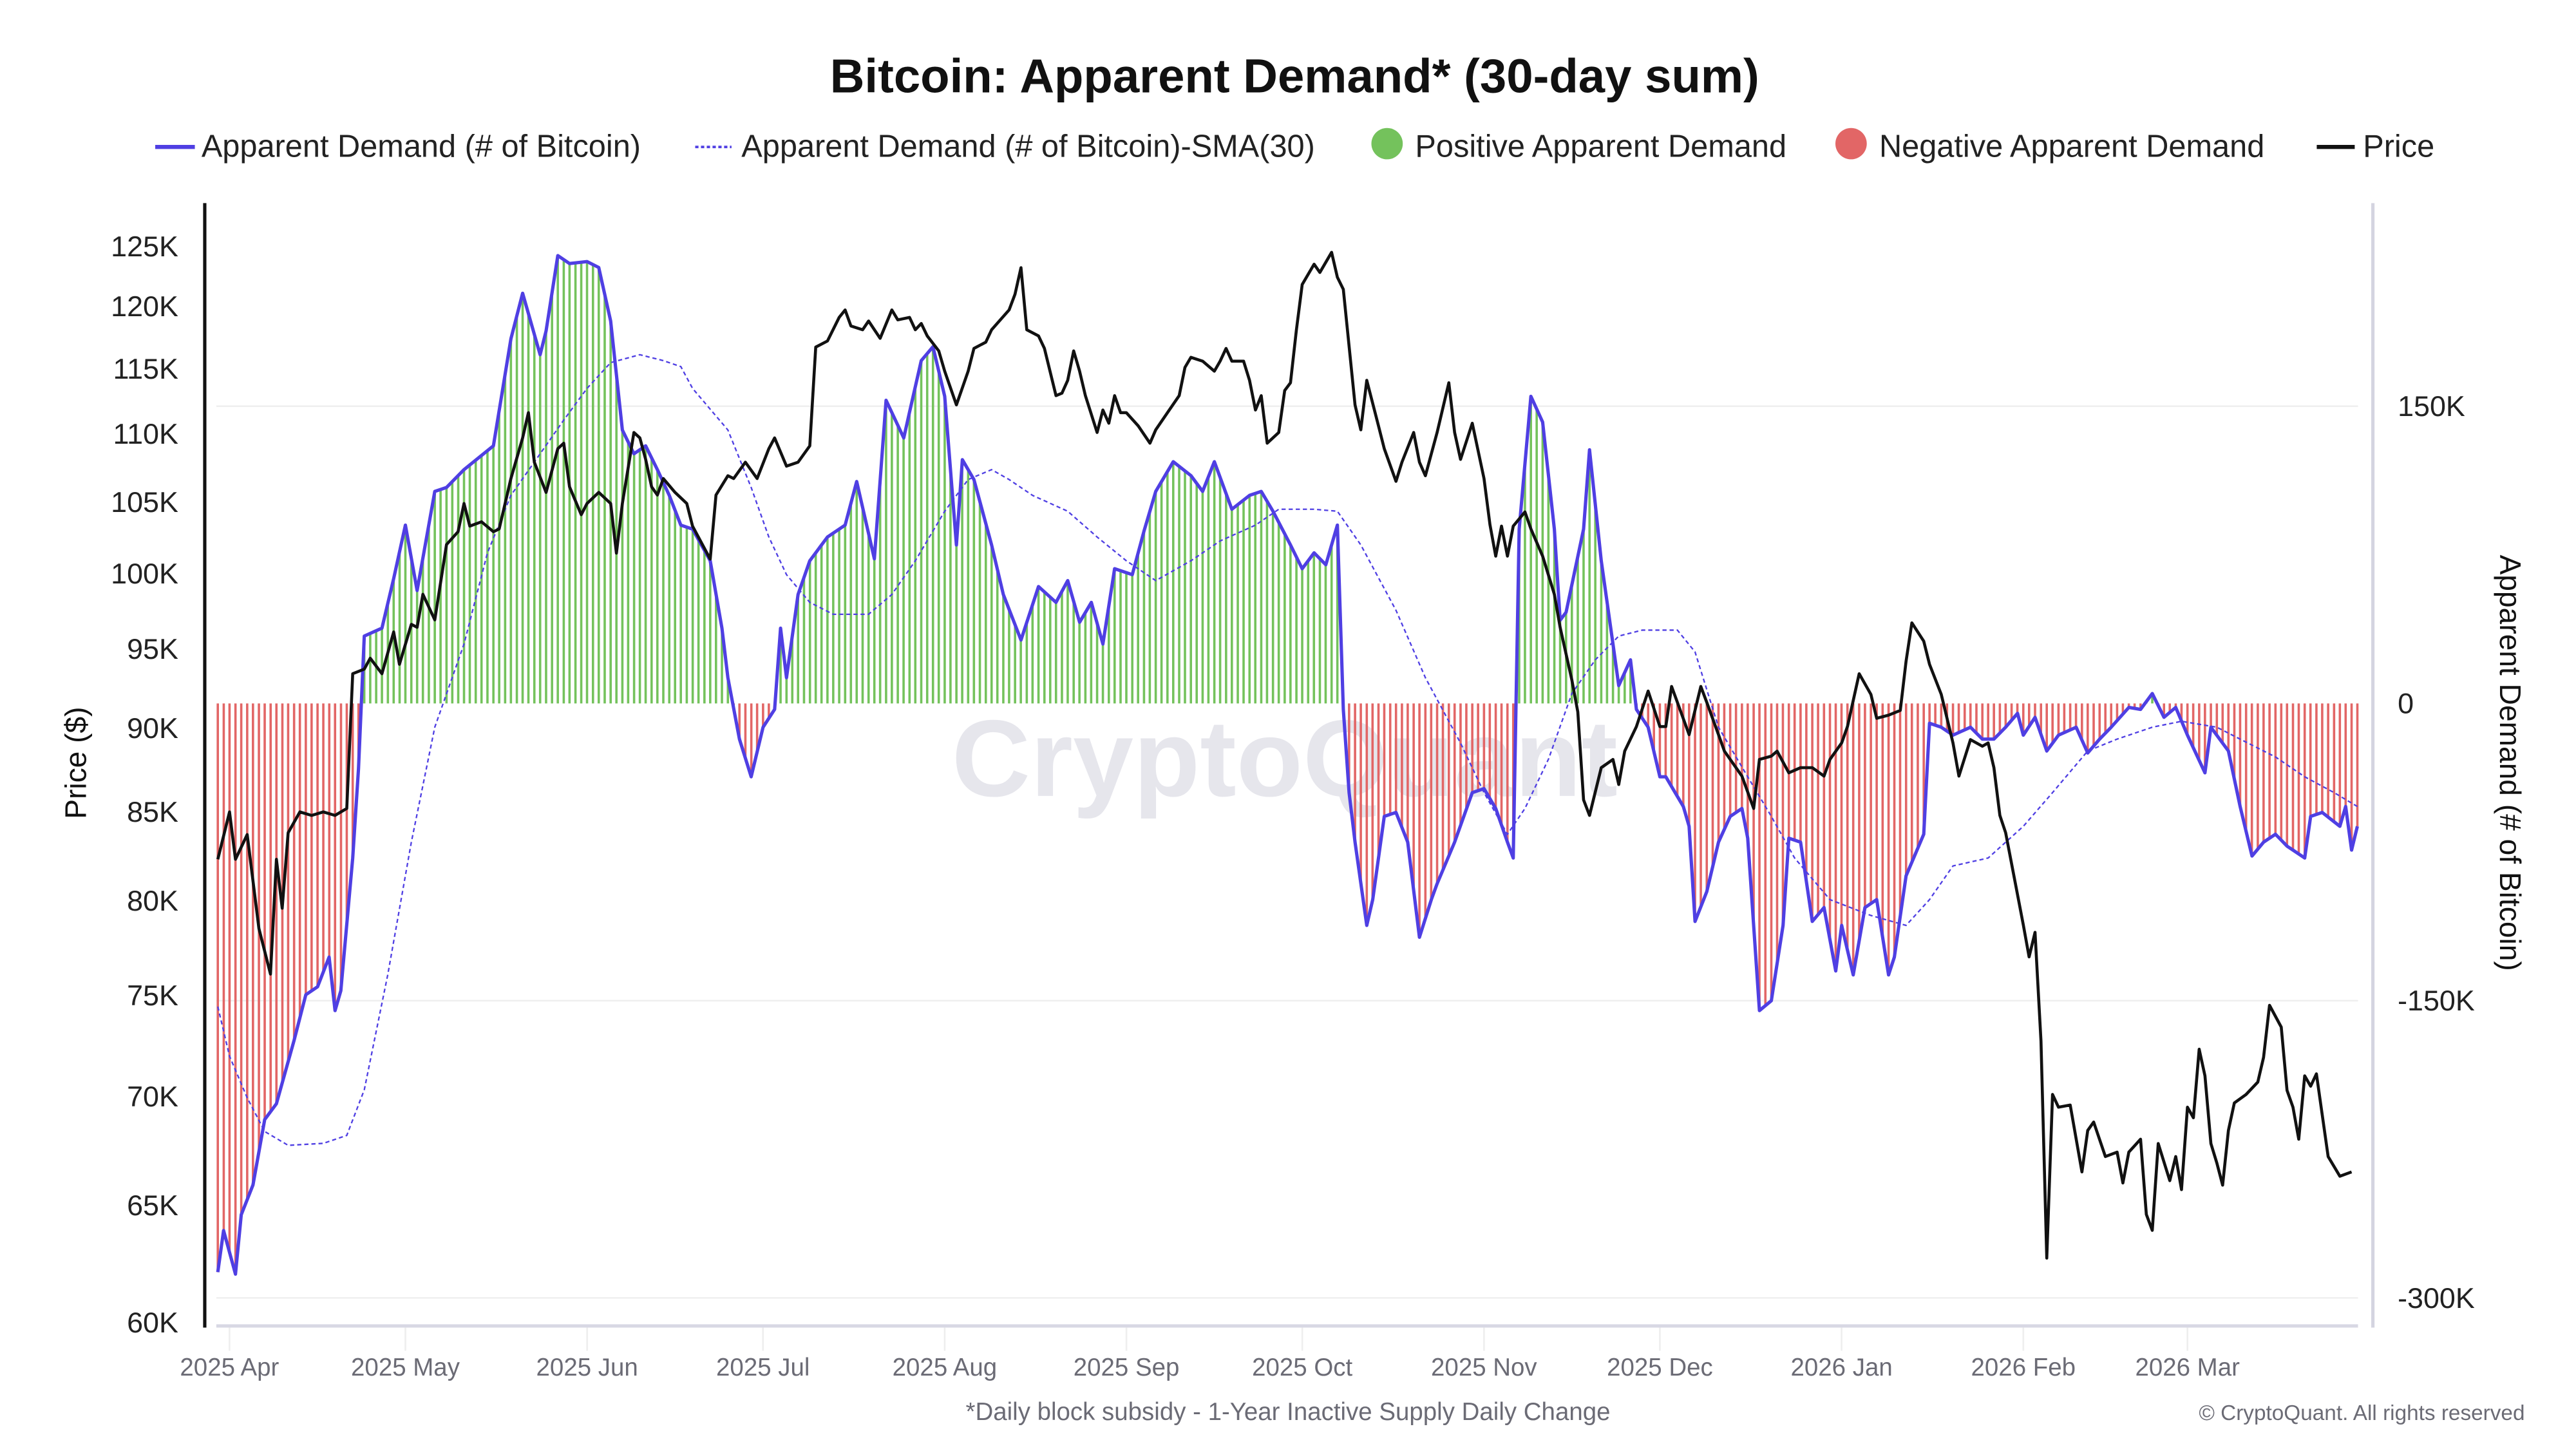 The height and width of the screenshot is (1449, 2576). Describe the element at coordinates (152, 728) in the screenshot. I see `left-tick-label: 90K` at that location.